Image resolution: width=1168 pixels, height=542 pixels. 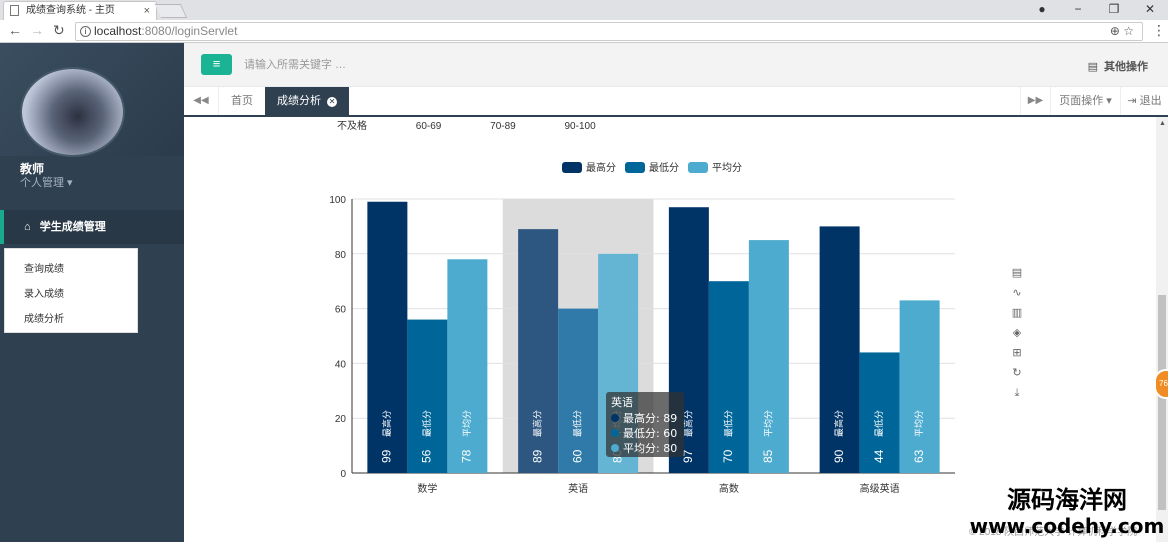 What do you see at coordinates (1042, 9) in the screenshot?
I see `profile-icon: ●` at bounding box center [1042, 9].